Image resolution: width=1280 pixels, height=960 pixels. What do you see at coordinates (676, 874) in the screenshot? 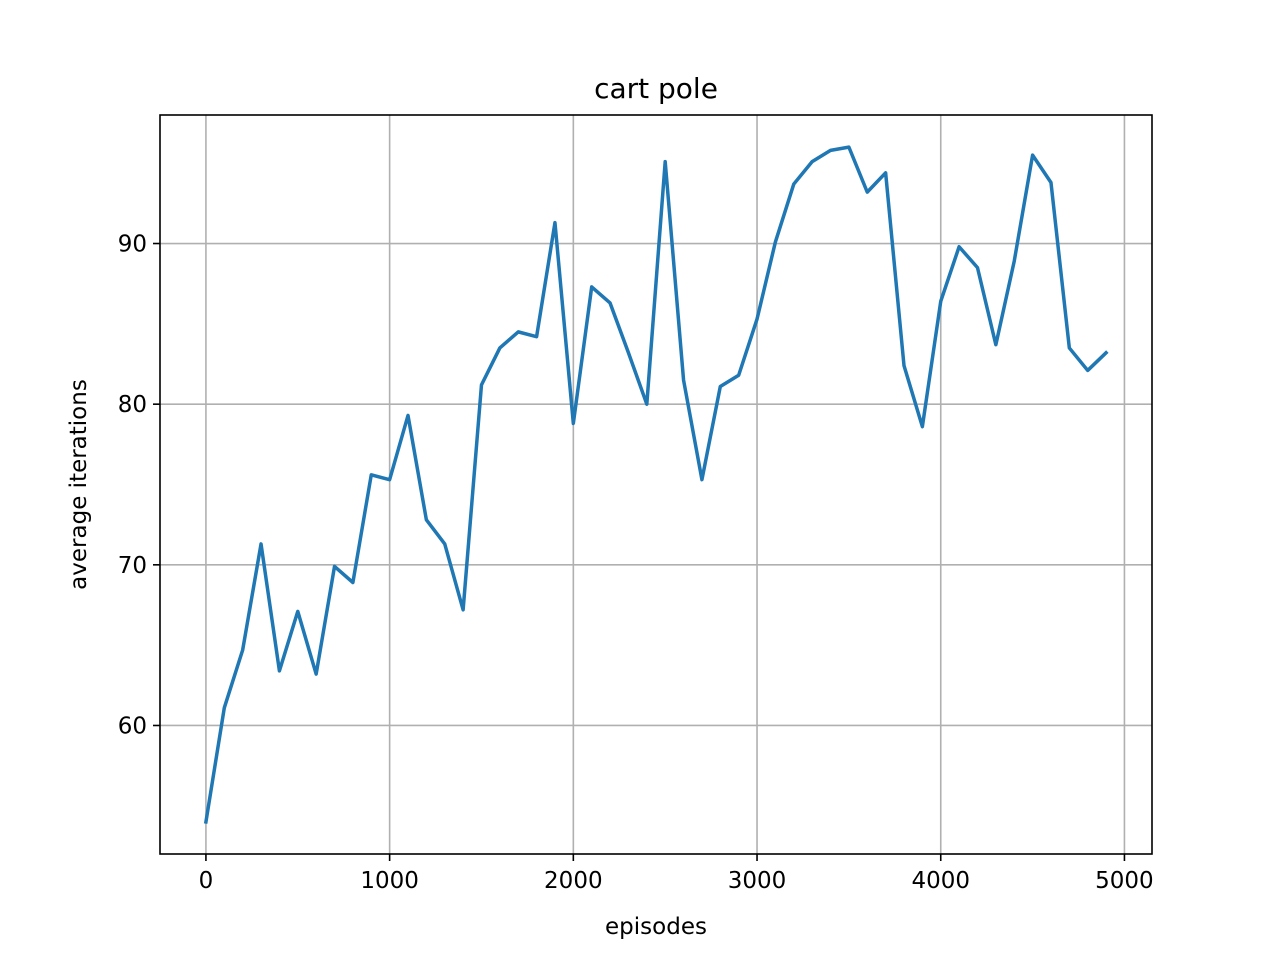
I see `x-axis-ticks: 0 1000 2000 3000 4000 5000` at bounding box center [676, 874].